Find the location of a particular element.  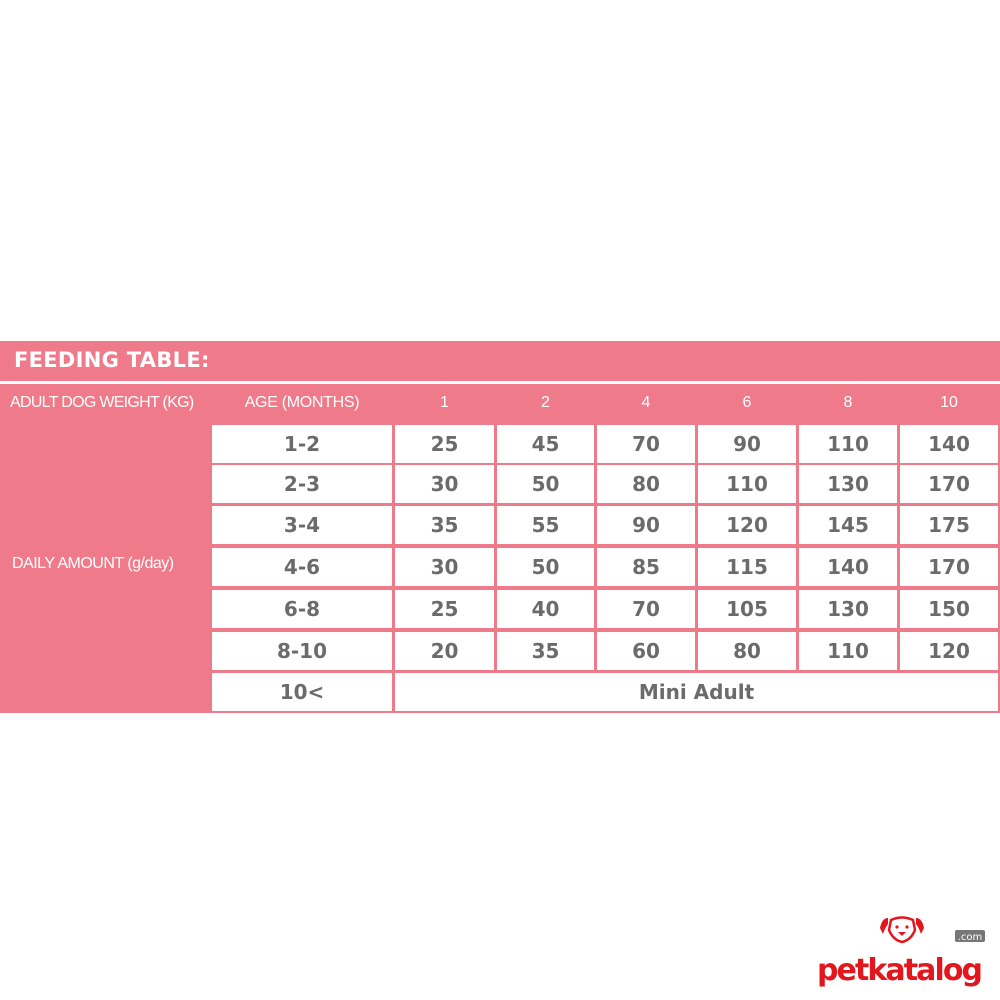

daily-amount-label: DAILY AMOUNT (g/day) is located at coordinates (93, 563).